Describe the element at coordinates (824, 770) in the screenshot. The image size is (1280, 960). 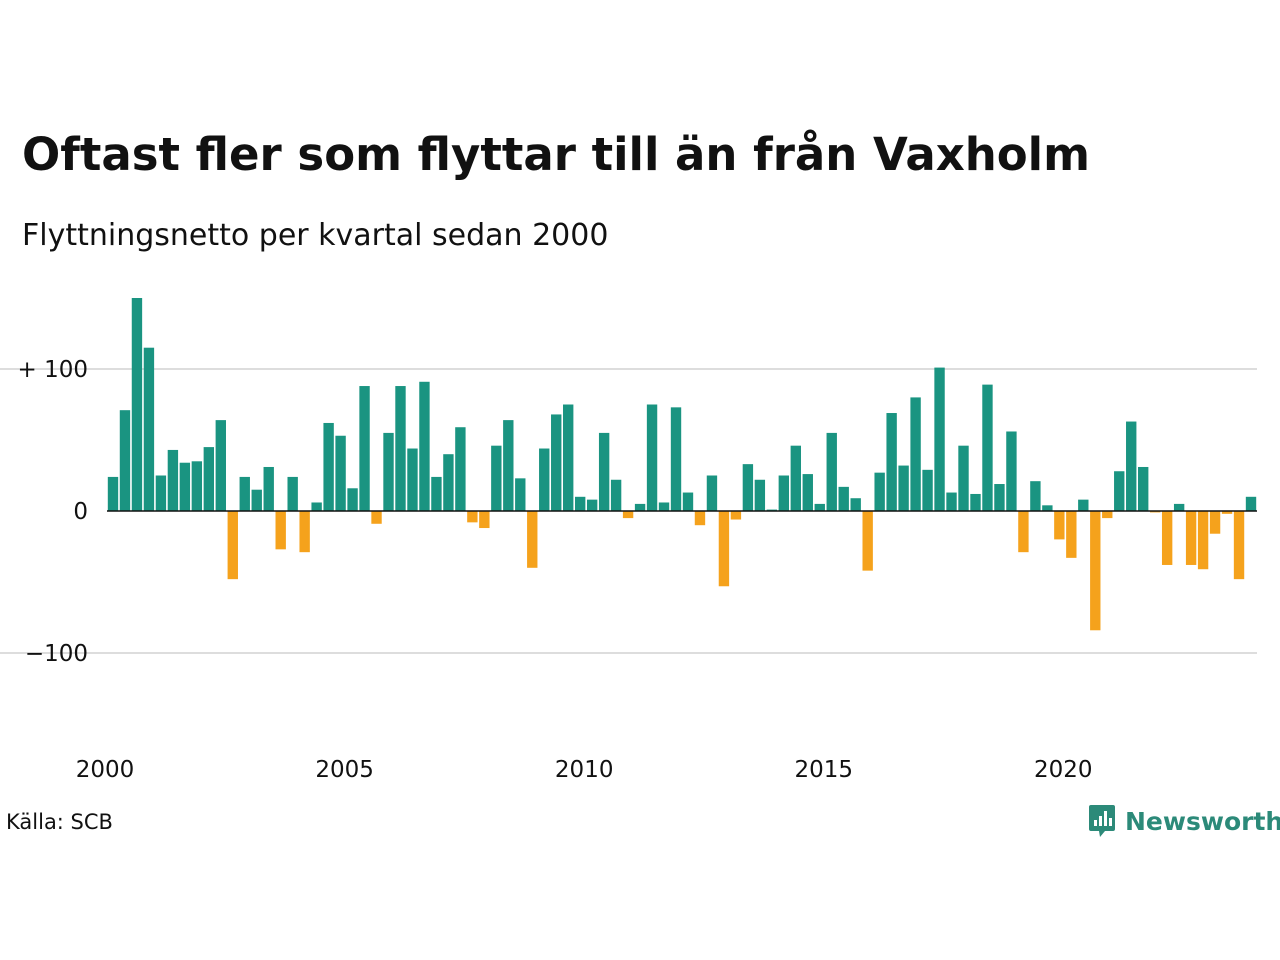
I see `x-tick-label: 2015` at that location.